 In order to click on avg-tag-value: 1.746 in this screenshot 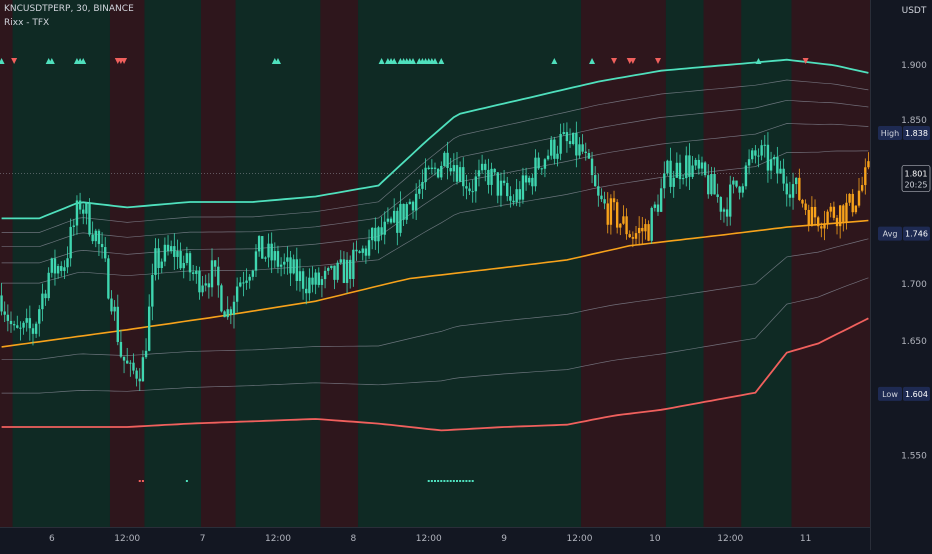, I will do `click(916, 234)`.